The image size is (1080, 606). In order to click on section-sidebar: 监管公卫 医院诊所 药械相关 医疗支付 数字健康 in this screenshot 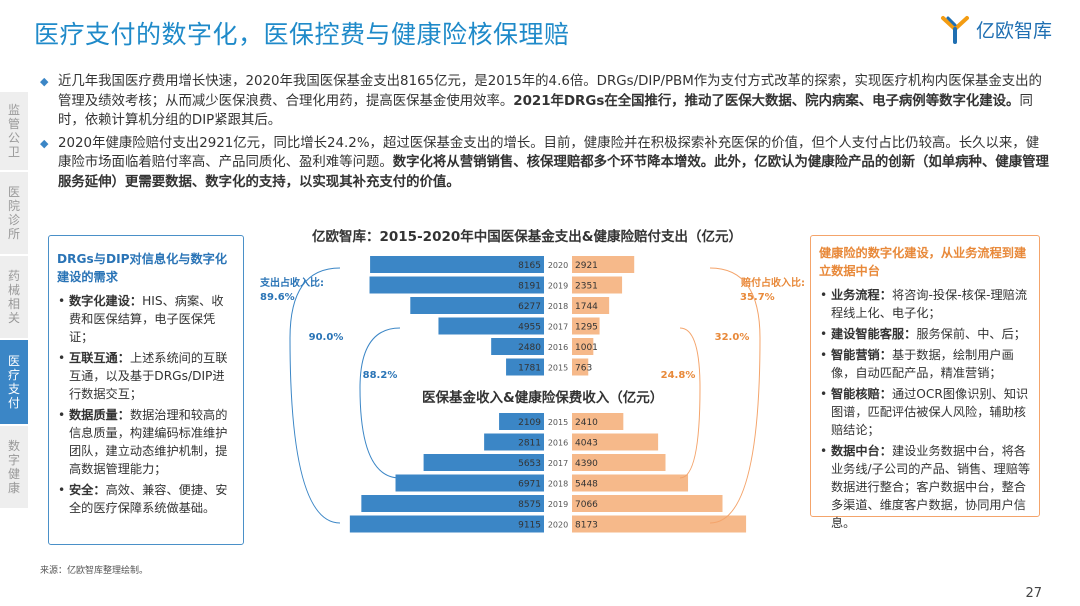, I will do `click(14, 301)`.